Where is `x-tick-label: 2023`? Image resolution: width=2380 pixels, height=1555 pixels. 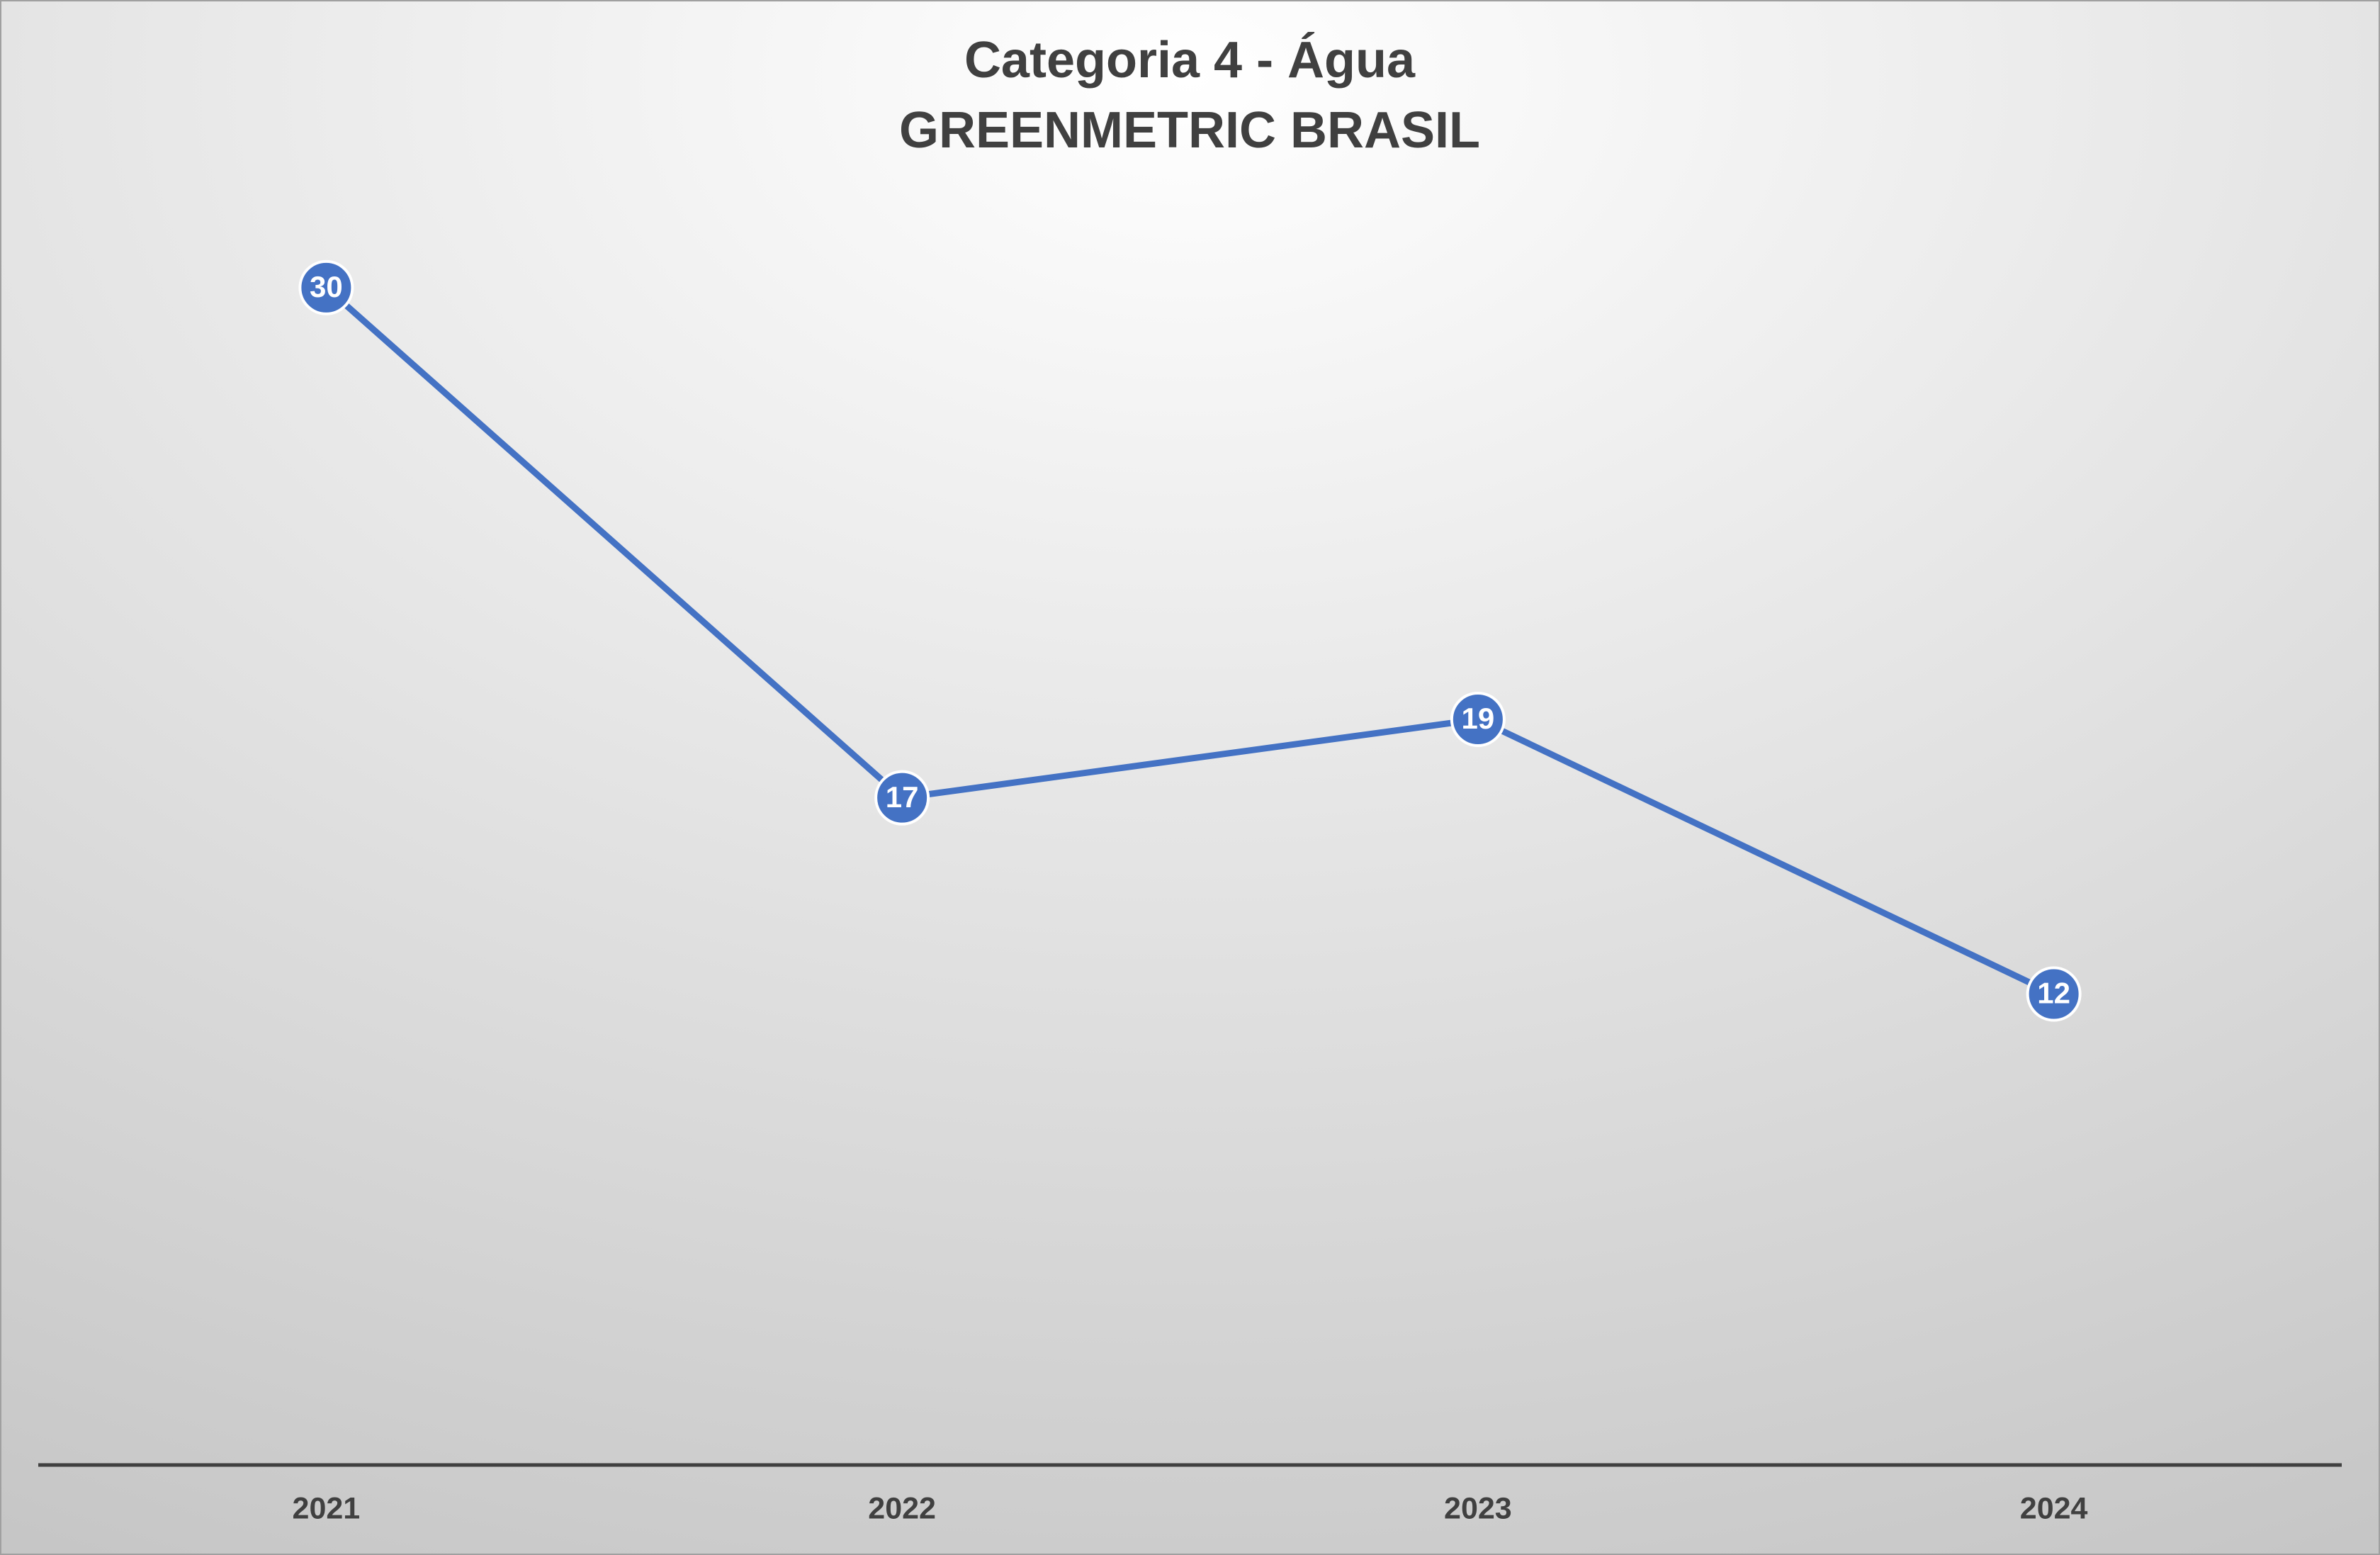
x-tick-label: 2023 is located at coordinates (1478, 1508).